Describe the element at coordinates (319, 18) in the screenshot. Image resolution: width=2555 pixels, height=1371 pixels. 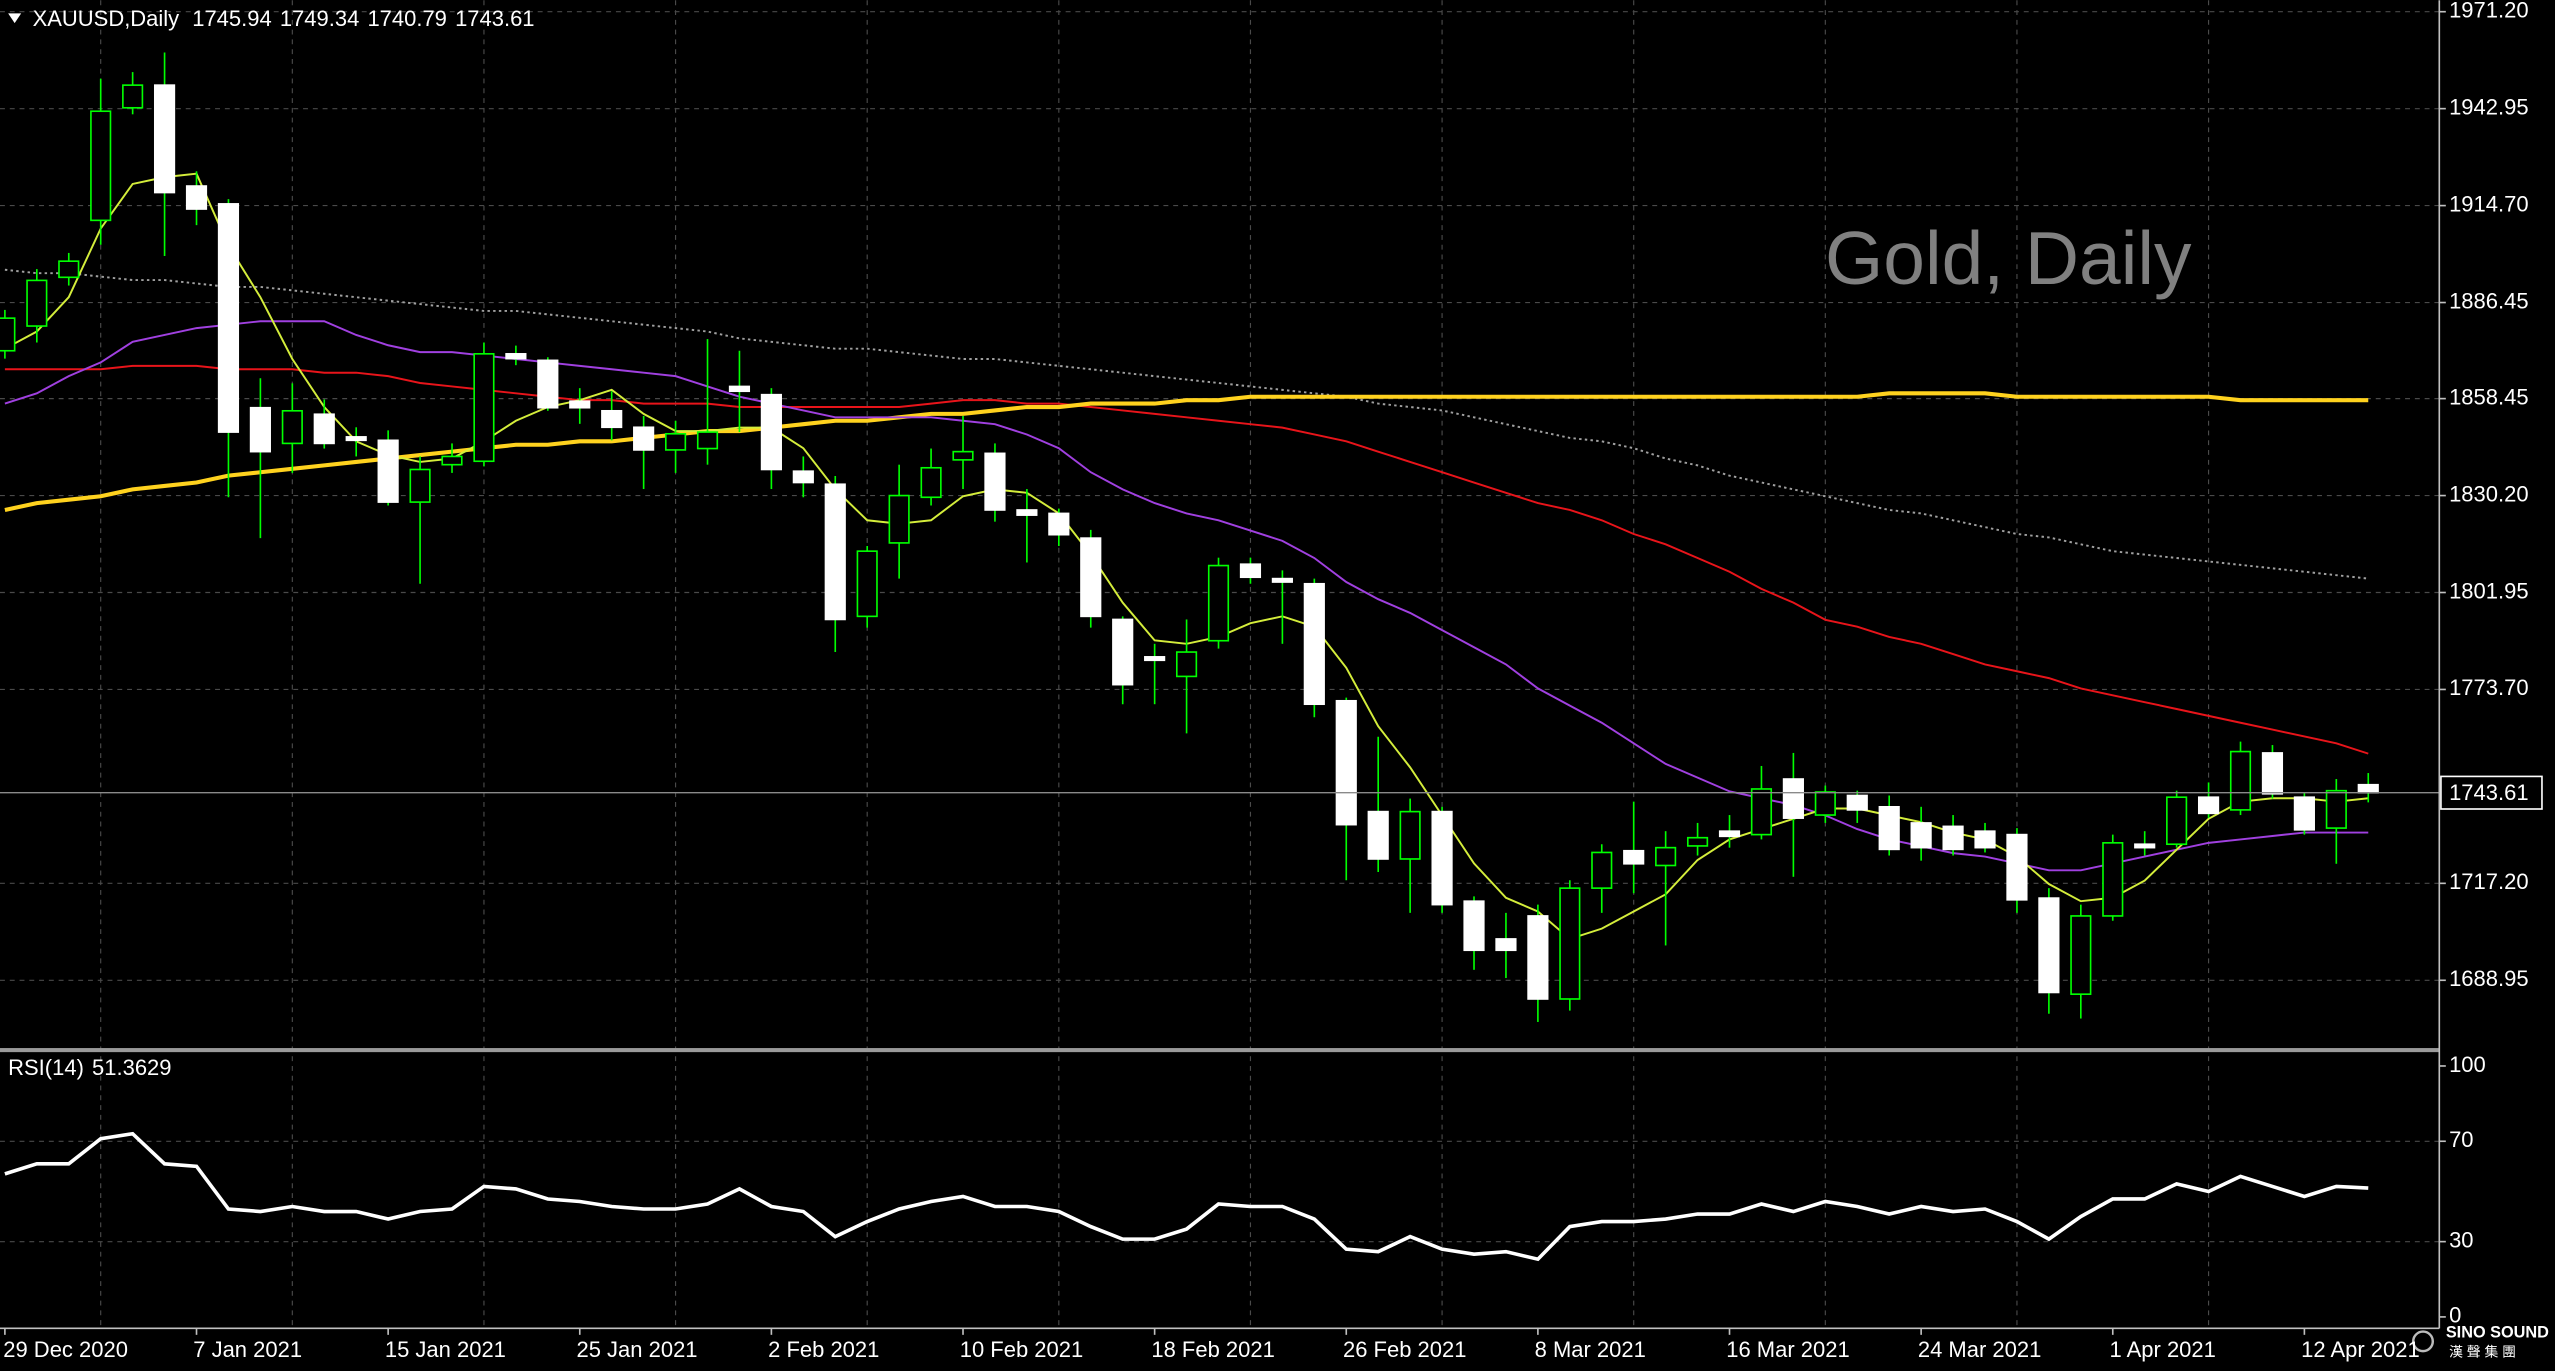
I see `high-value: 1749.34` at that location.